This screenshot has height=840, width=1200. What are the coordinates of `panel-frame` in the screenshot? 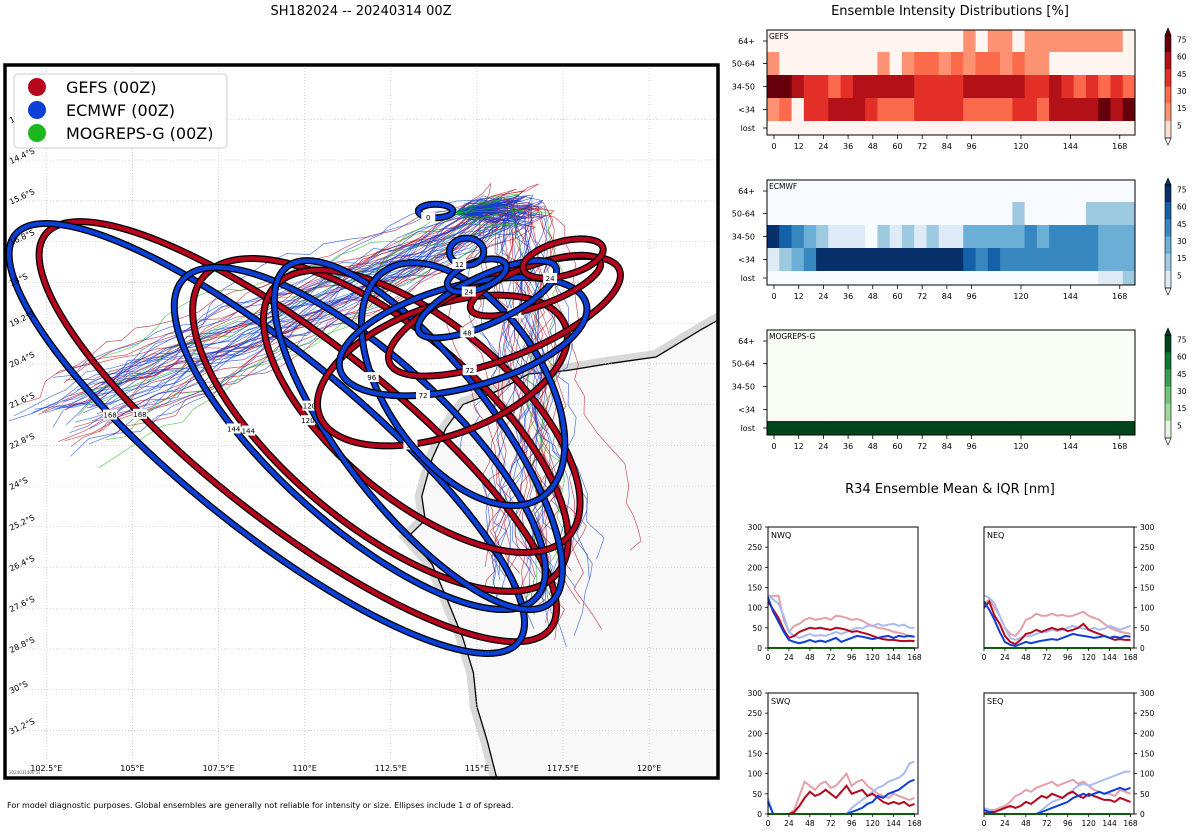 It's located at (951, 382).